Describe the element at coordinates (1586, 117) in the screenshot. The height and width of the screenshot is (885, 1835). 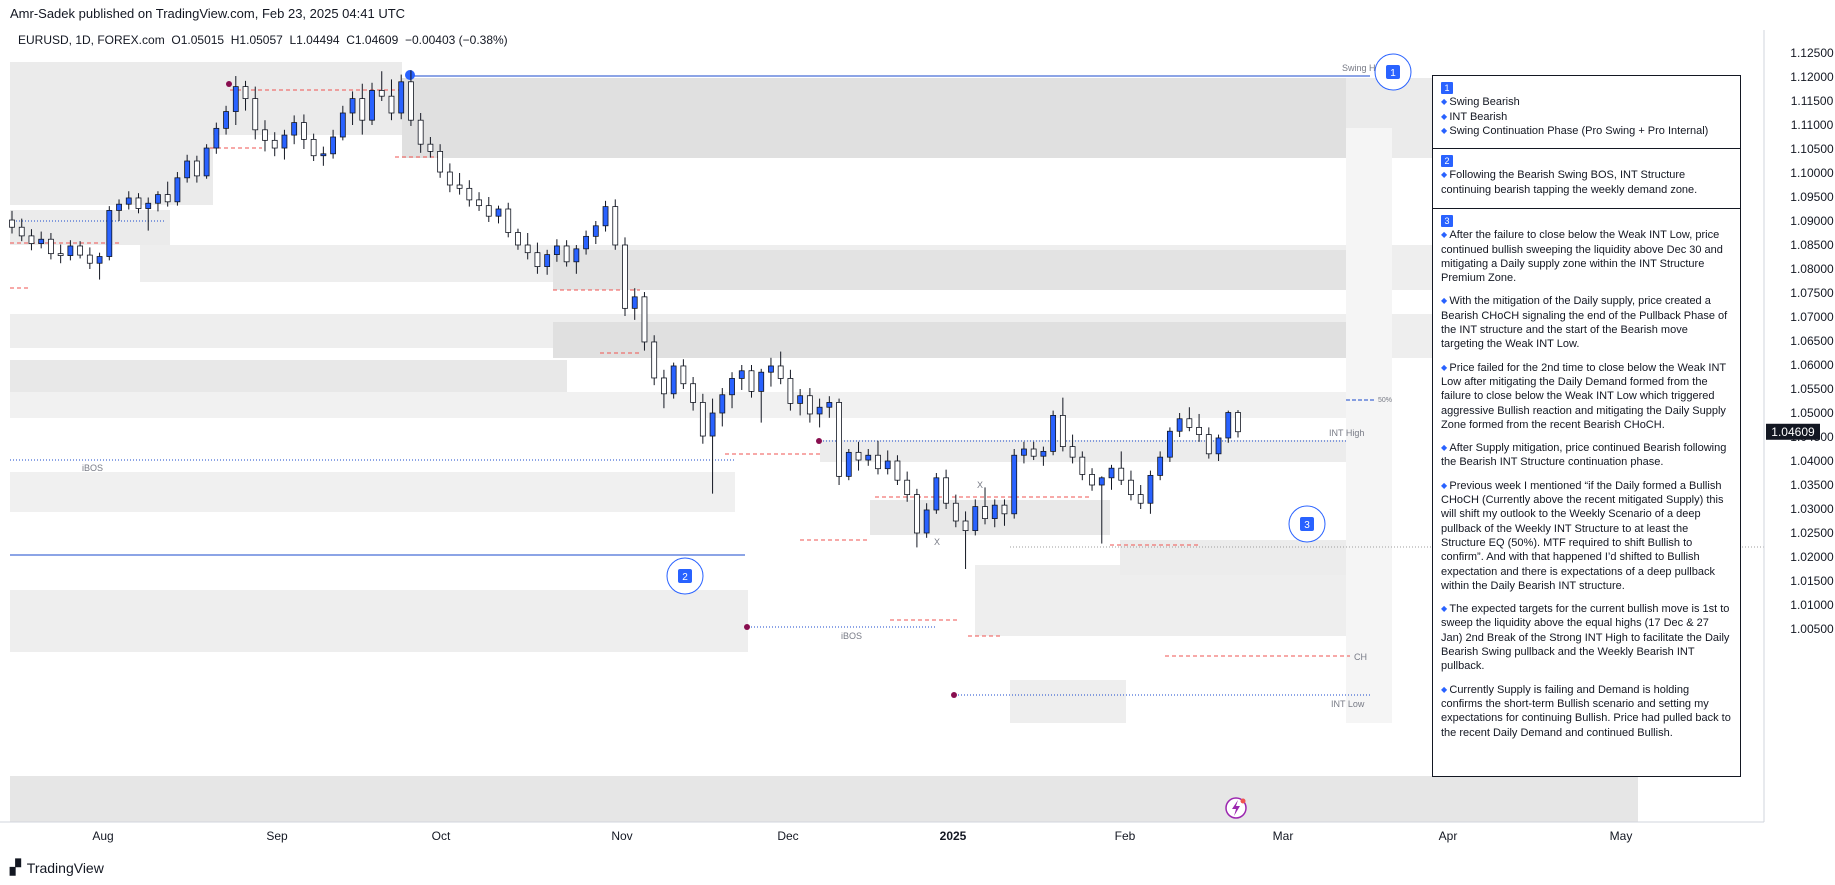
I see `note-item: INT Bearish` at that location.